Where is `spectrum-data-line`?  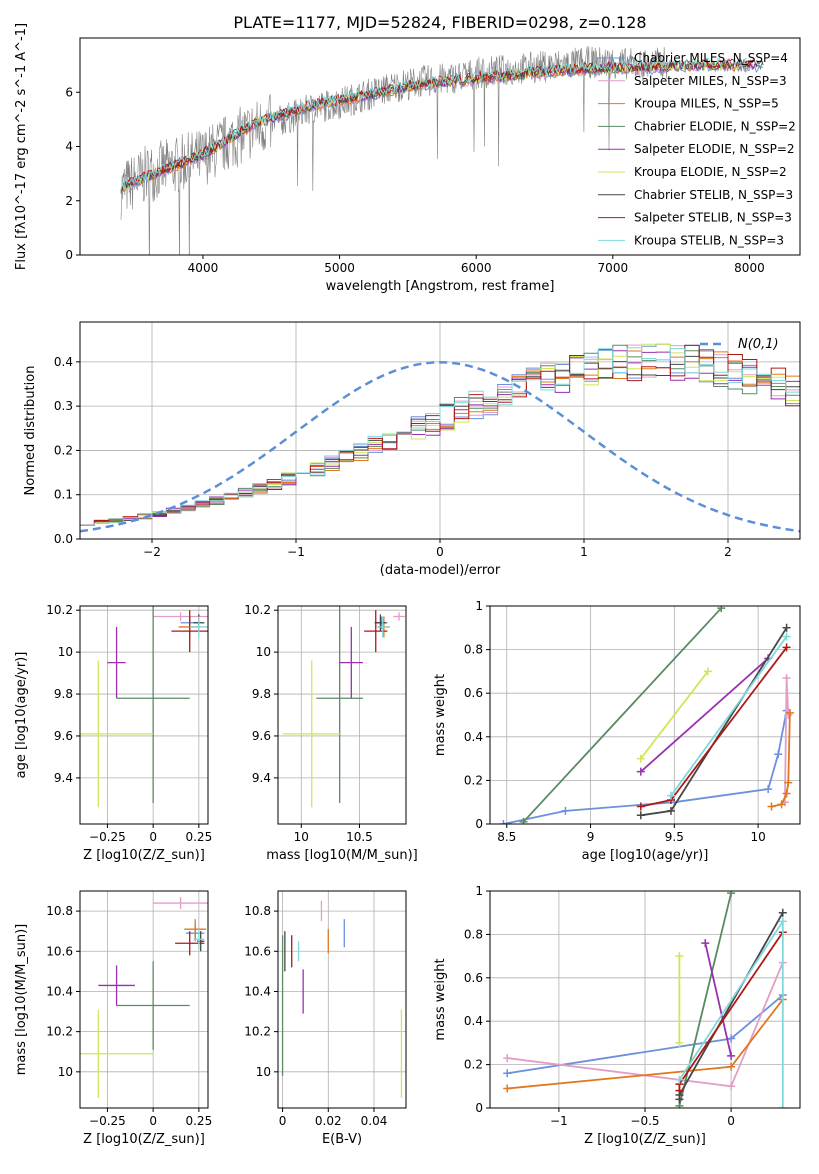
spectrum-data-line is located at coordinates (394, 150).